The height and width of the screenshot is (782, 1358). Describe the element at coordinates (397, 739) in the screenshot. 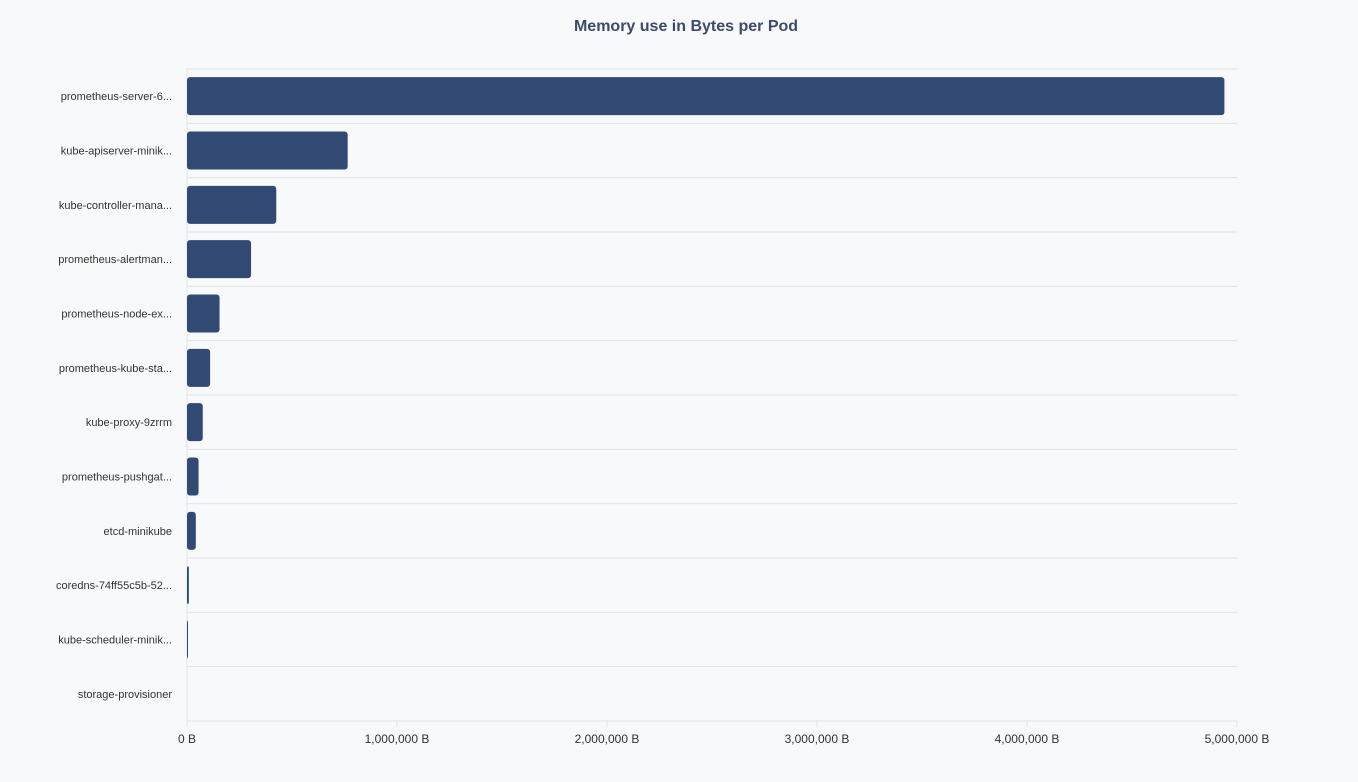

I see `x-tick-label: 1,000,000 B` at that location.